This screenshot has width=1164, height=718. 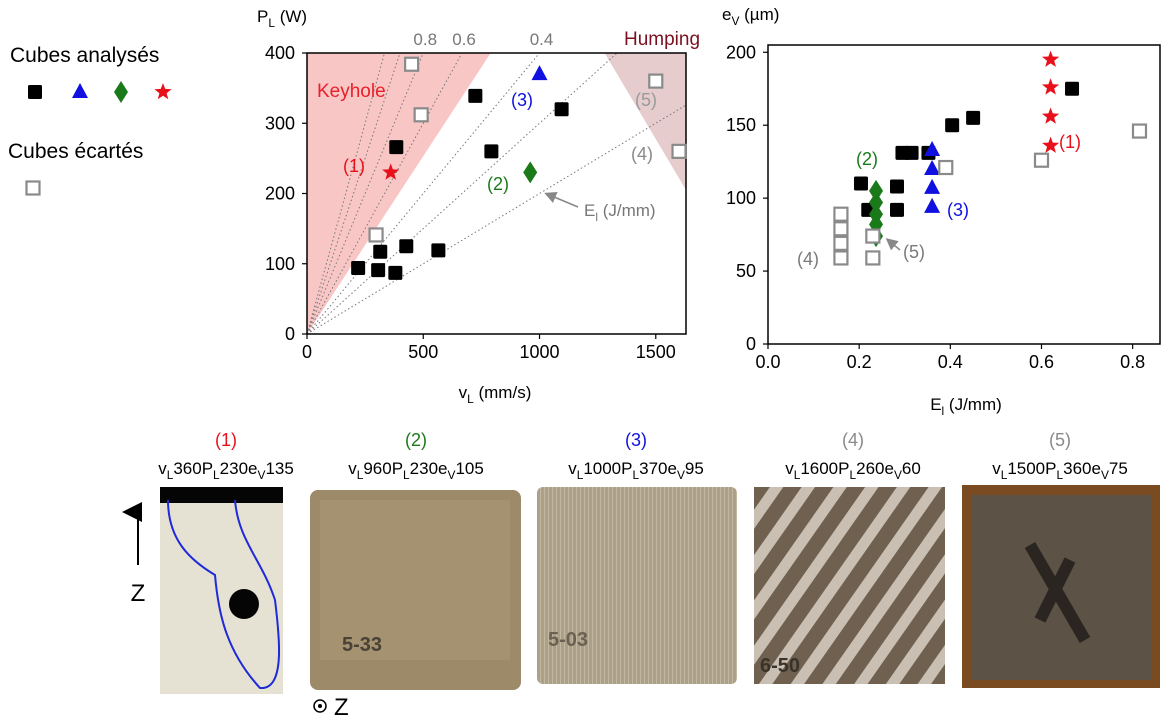 I want to click on pore, so click(x=244, y=604).